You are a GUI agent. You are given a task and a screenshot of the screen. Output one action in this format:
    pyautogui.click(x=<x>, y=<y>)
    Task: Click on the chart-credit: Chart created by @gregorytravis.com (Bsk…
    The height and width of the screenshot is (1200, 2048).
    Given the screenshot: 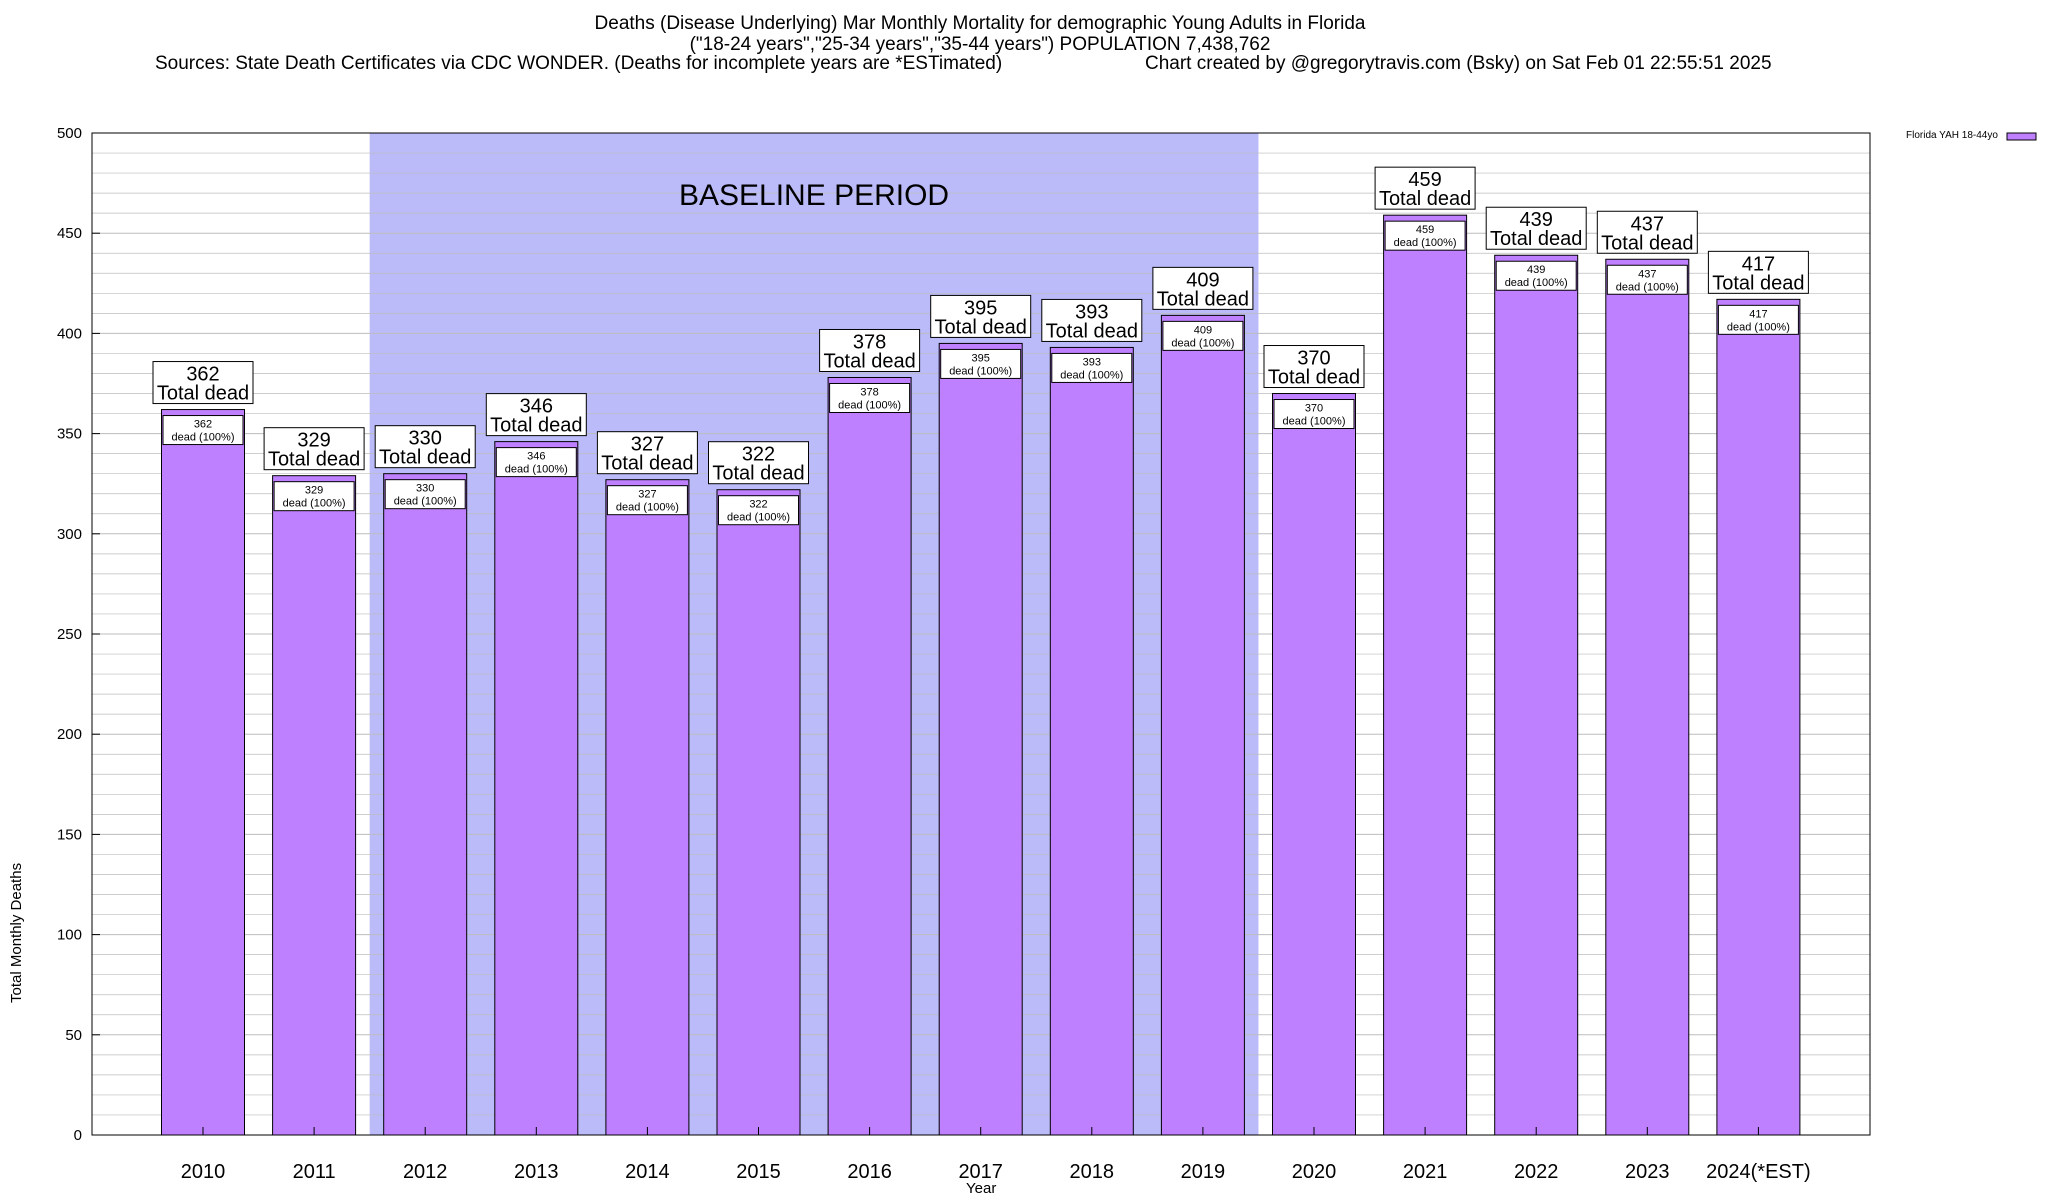 What is the action you would take?
    pyautogui.click(x=1458, y=63)
    